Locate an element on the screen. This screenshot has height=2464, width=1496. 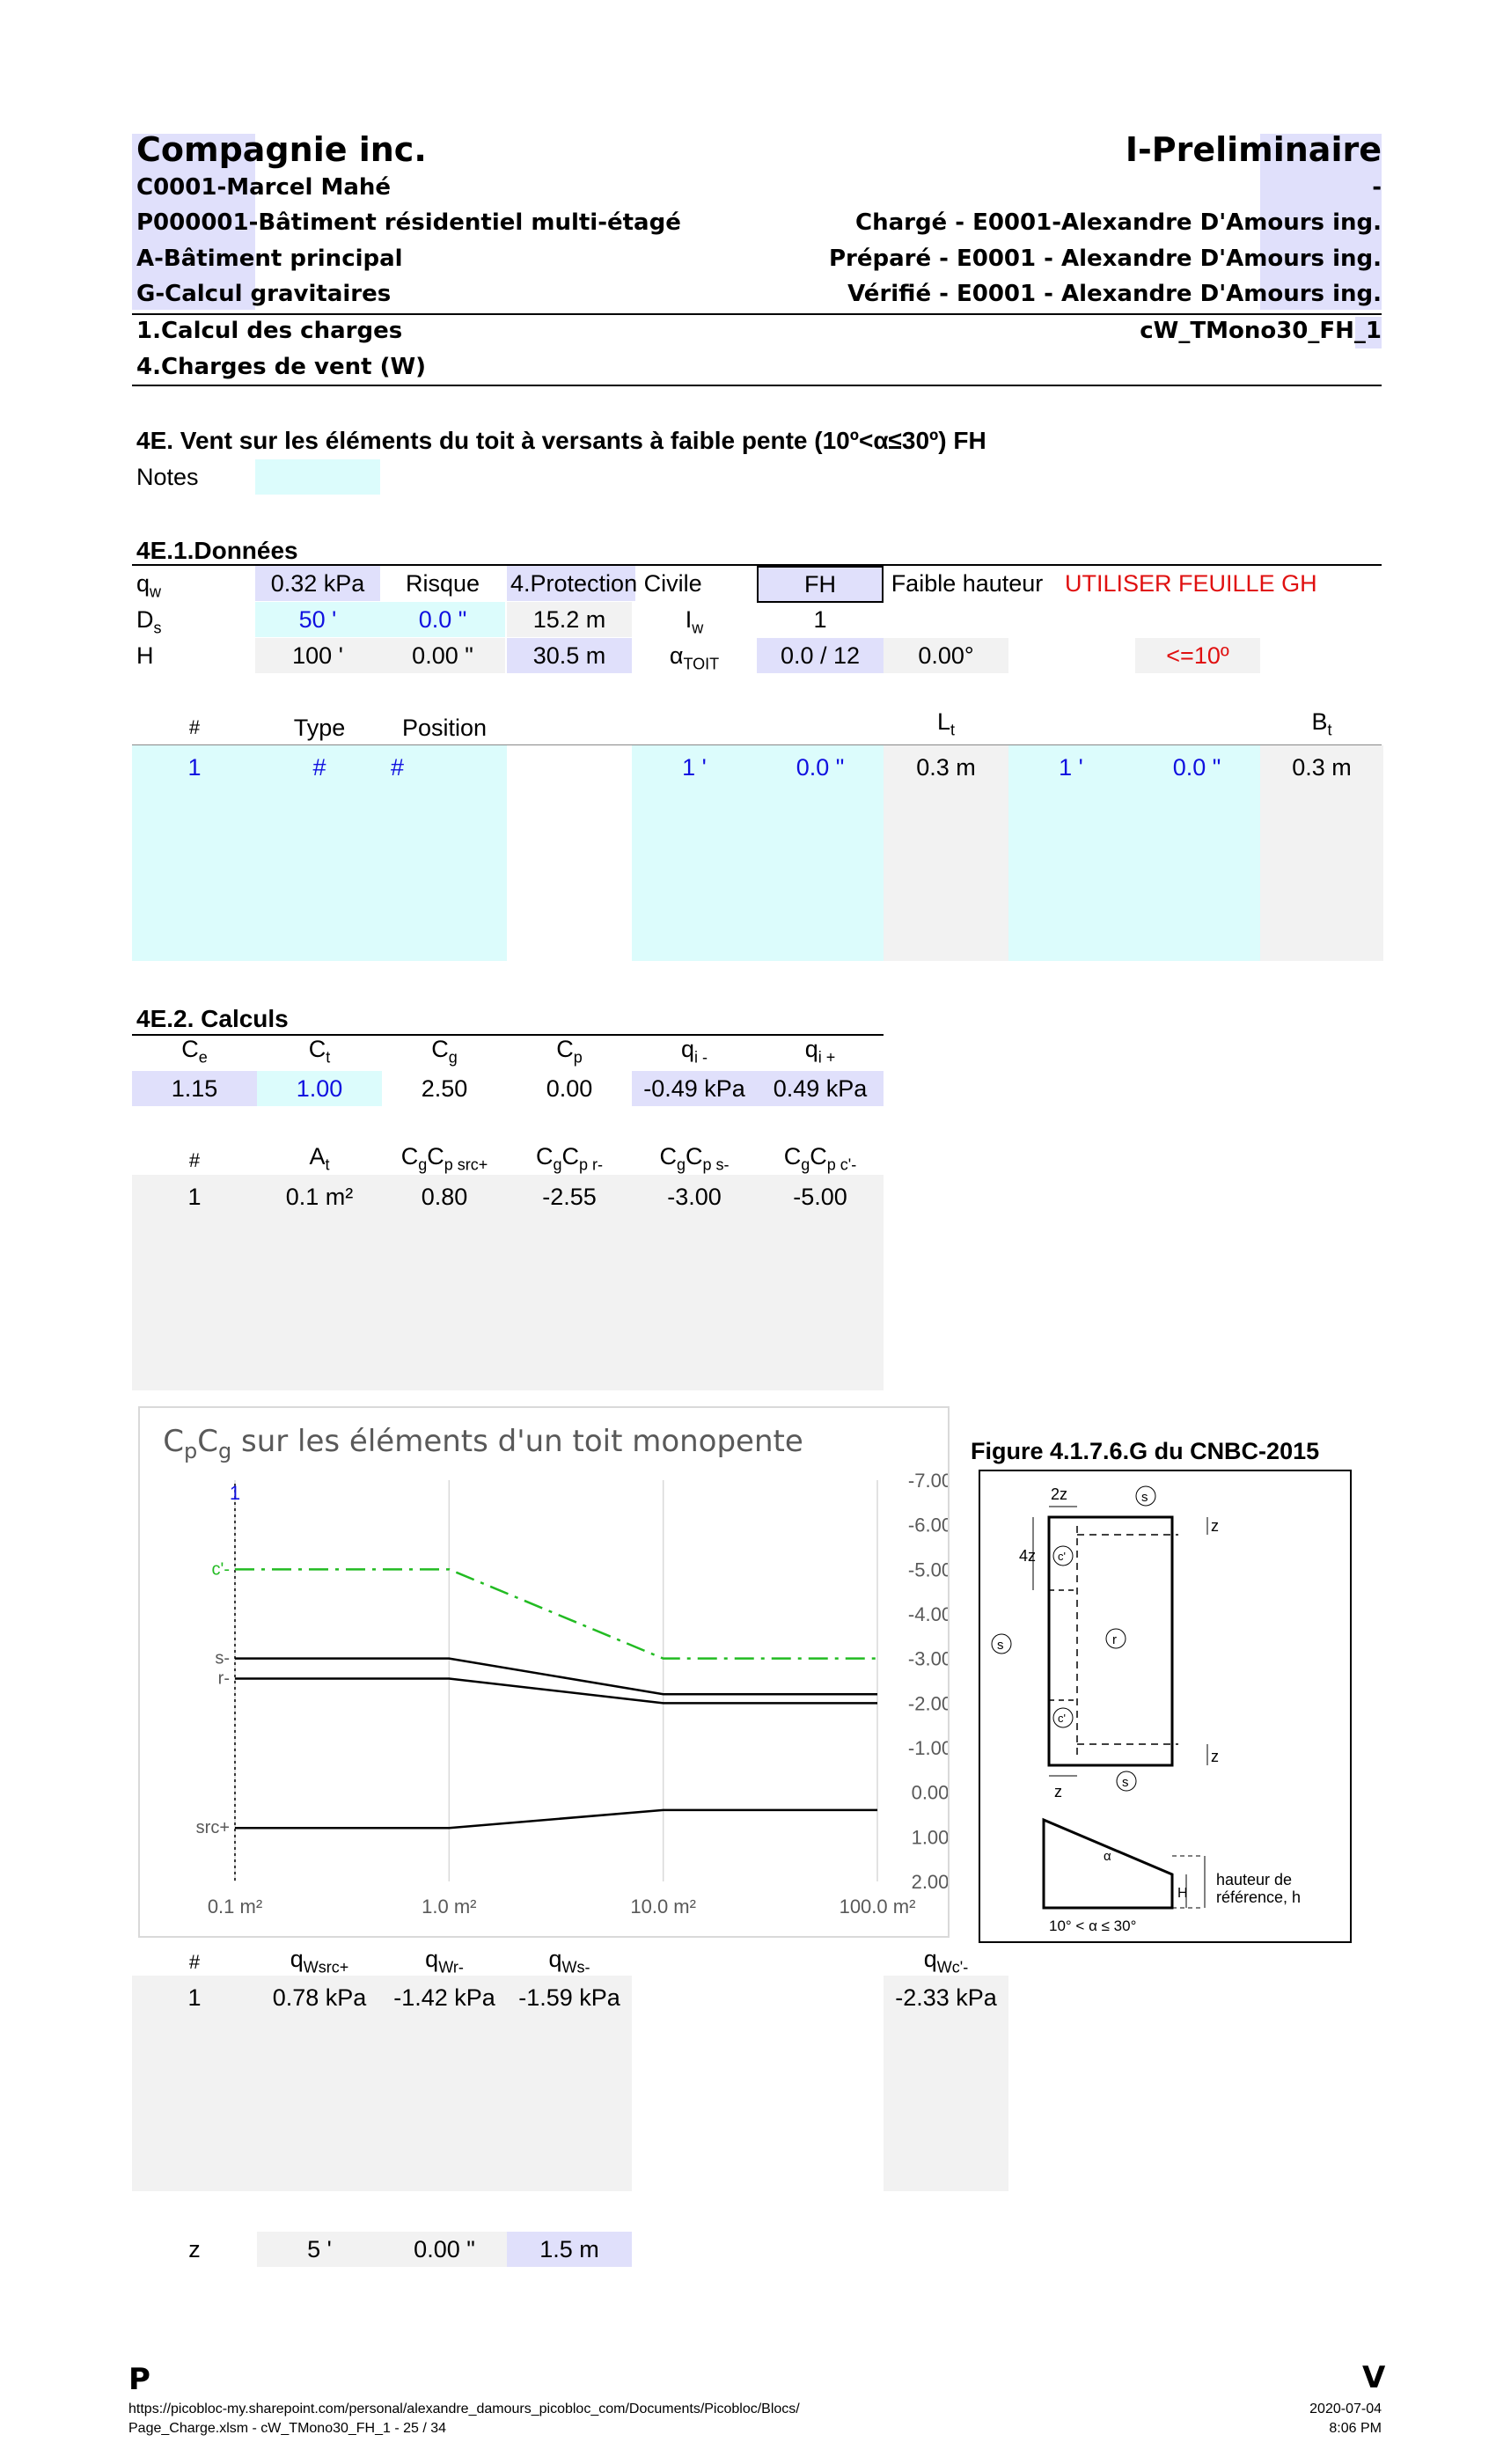
t1-row-bt-ft: 1 ' is located at coordinates (1071, 768).